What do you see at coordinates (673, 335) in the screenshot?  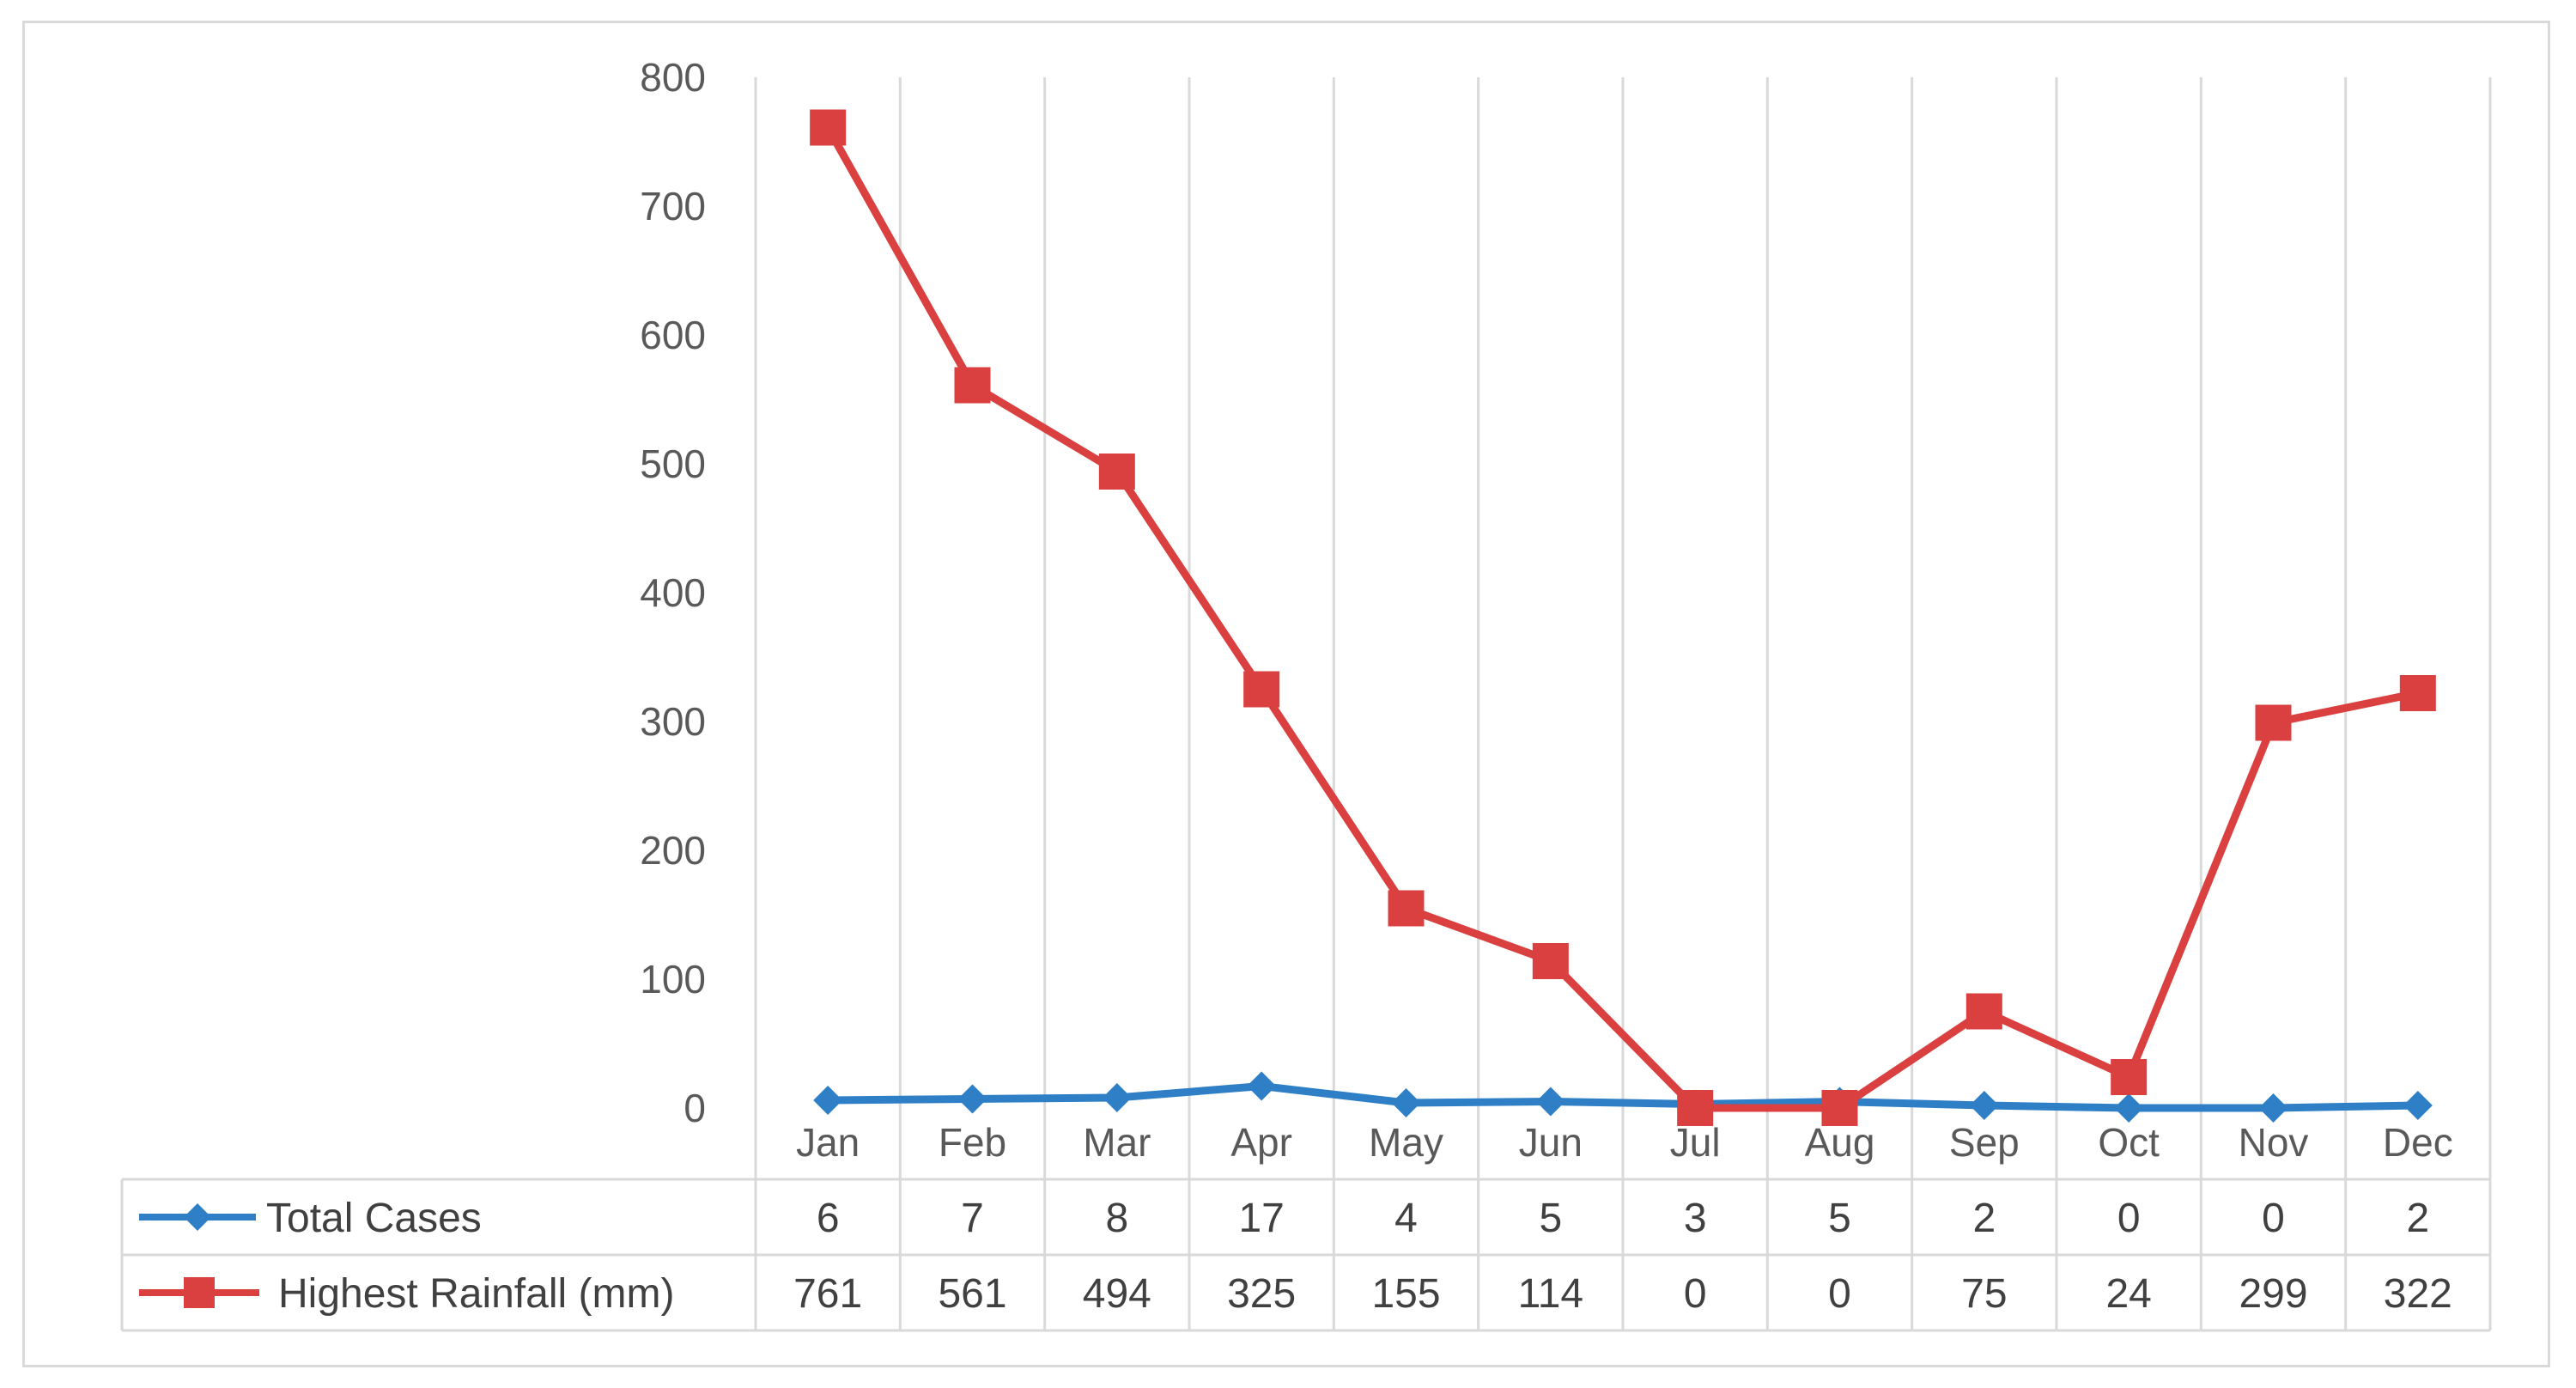 I see `y-tick-label: 600` at bounding box center [673, 335].